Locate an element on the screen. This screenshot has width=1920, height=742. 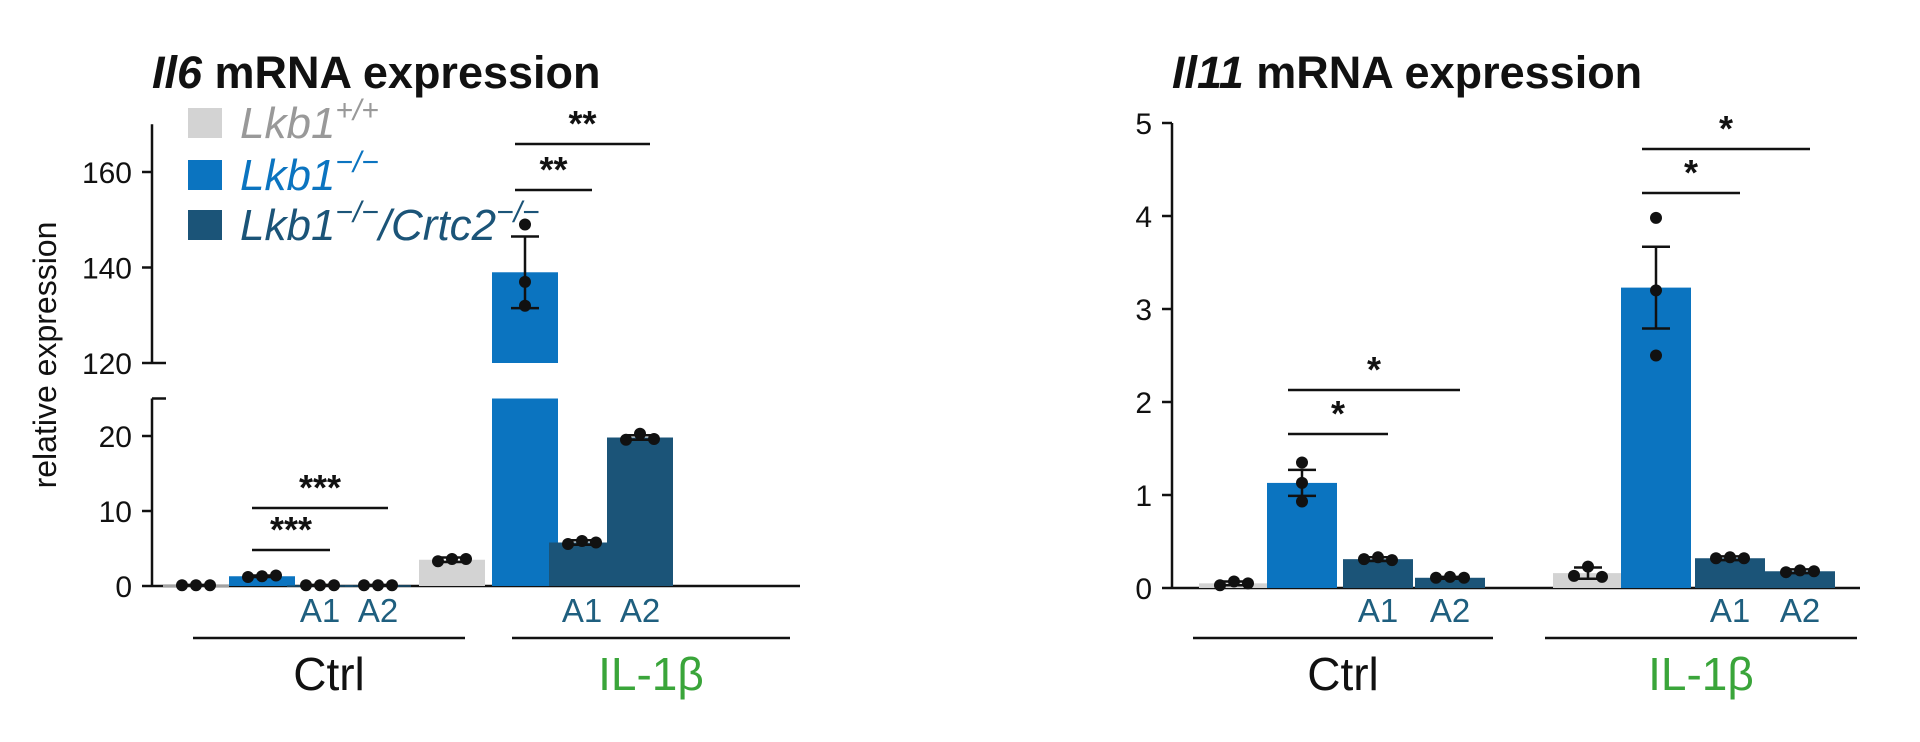
legend-label: Lkb1−/−/Crtc2−/− is located at coordinates (390, 223).